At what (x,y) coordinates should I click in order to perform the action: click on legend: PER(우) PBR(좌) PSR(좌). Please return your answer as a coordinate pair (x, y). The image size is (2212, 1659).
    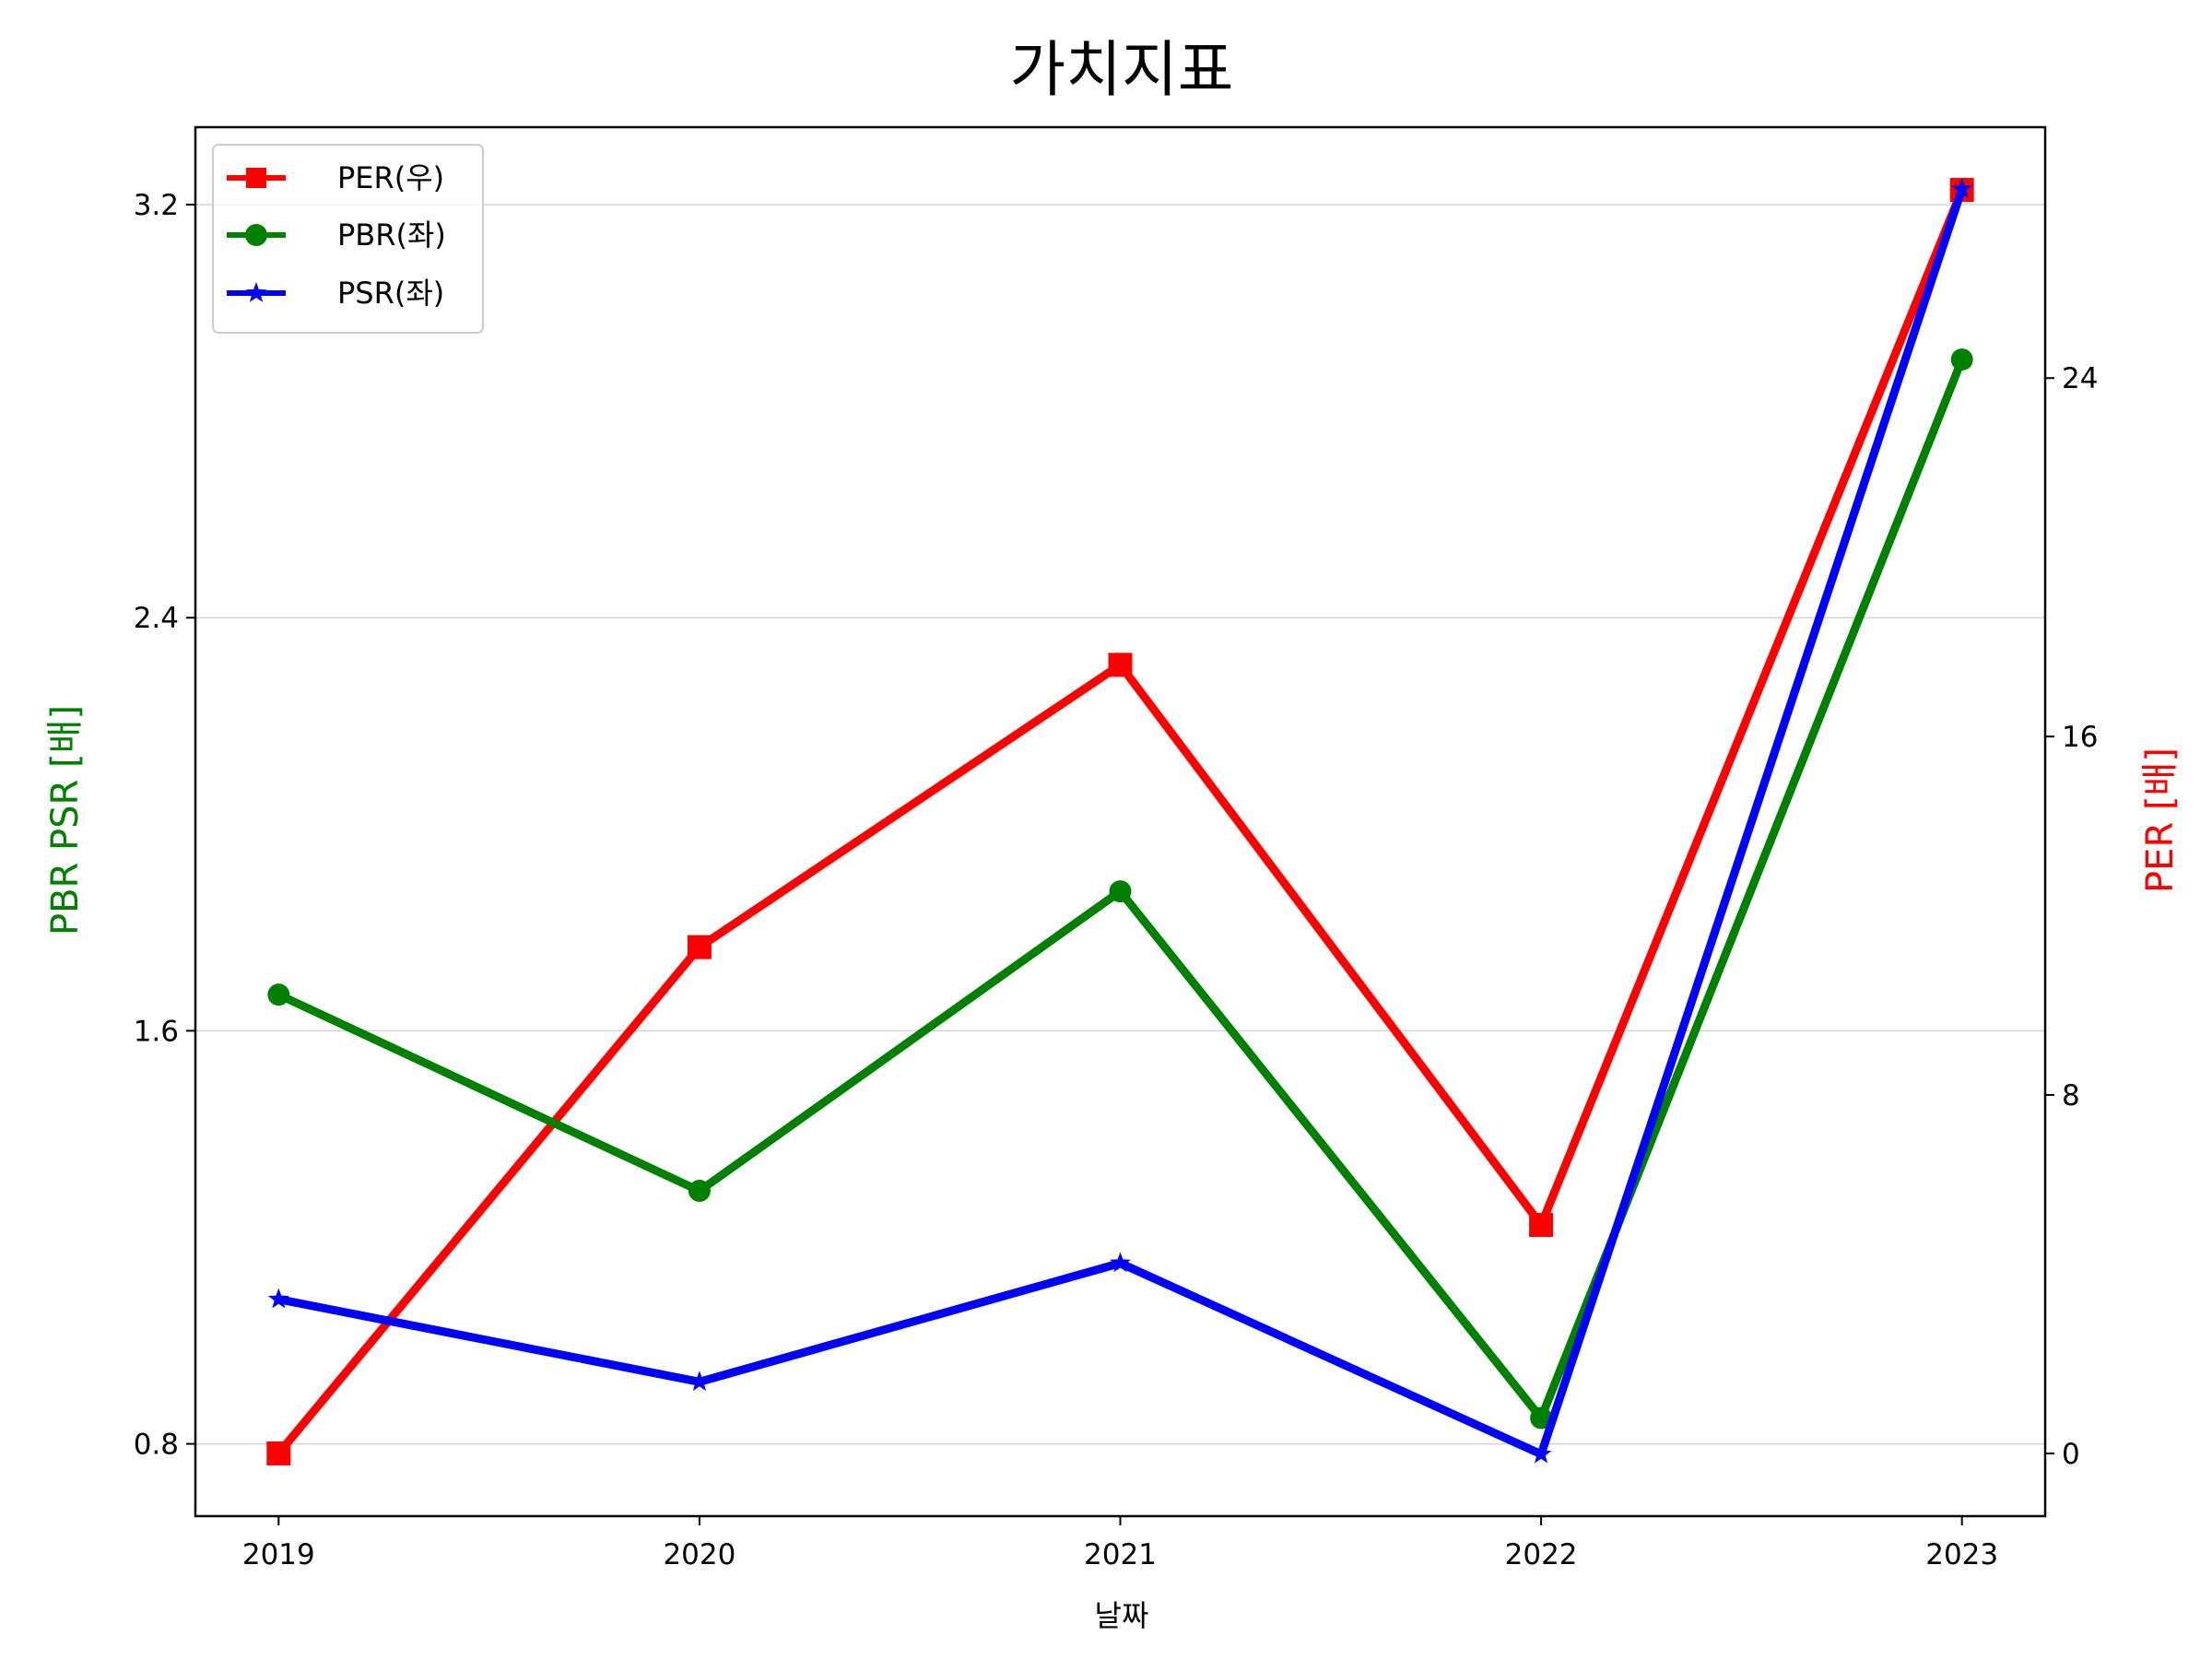
    Looking at the image, I should click on (348, 239).